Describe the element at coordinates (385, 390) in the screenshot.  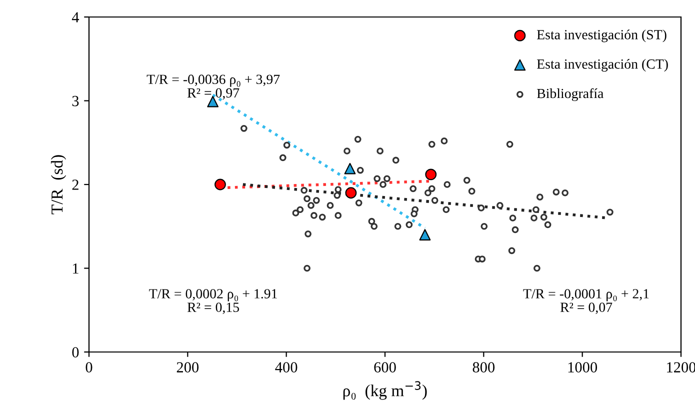
I see `x-axis-title: ρ₀ (kg m$^{−3}$)` at that location.